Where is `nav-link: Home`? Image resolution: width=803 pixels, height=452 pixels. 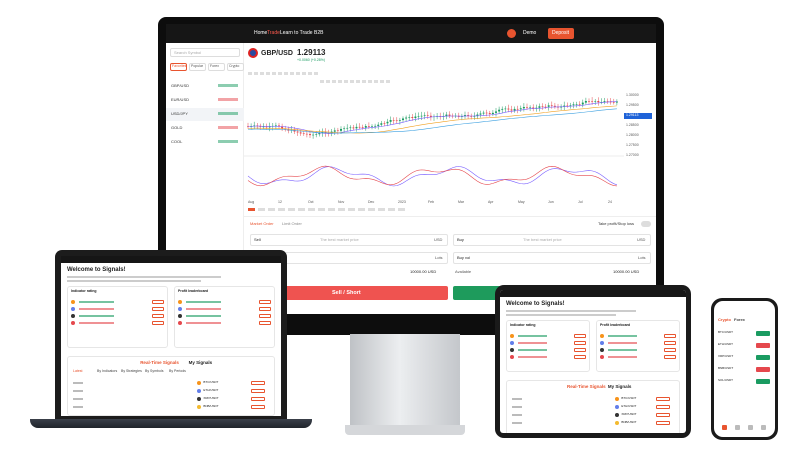
nav-link: Home is located at coordinates (261, 33).